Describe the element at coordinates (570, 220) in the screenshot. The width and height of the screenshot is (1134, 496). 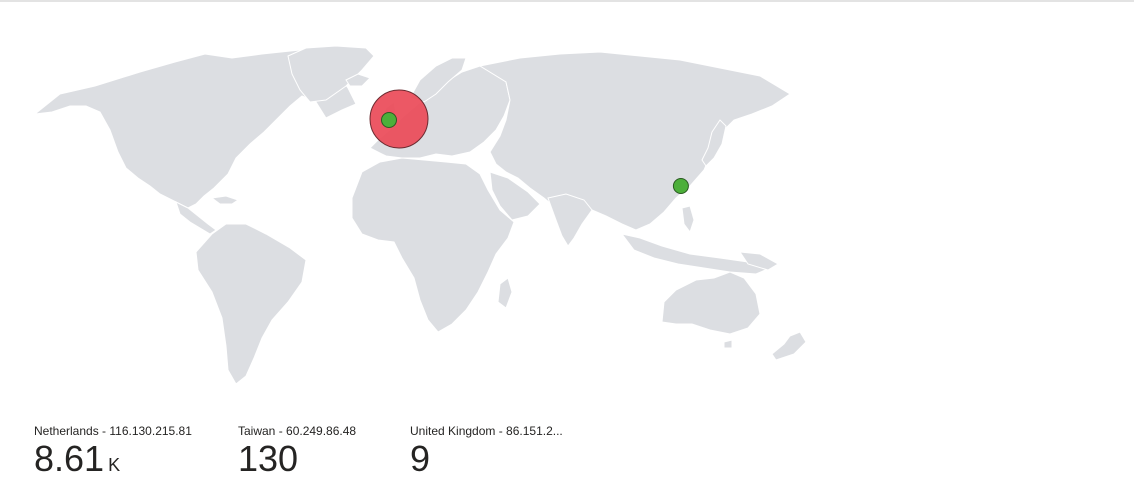
I see `land-india` at that location.